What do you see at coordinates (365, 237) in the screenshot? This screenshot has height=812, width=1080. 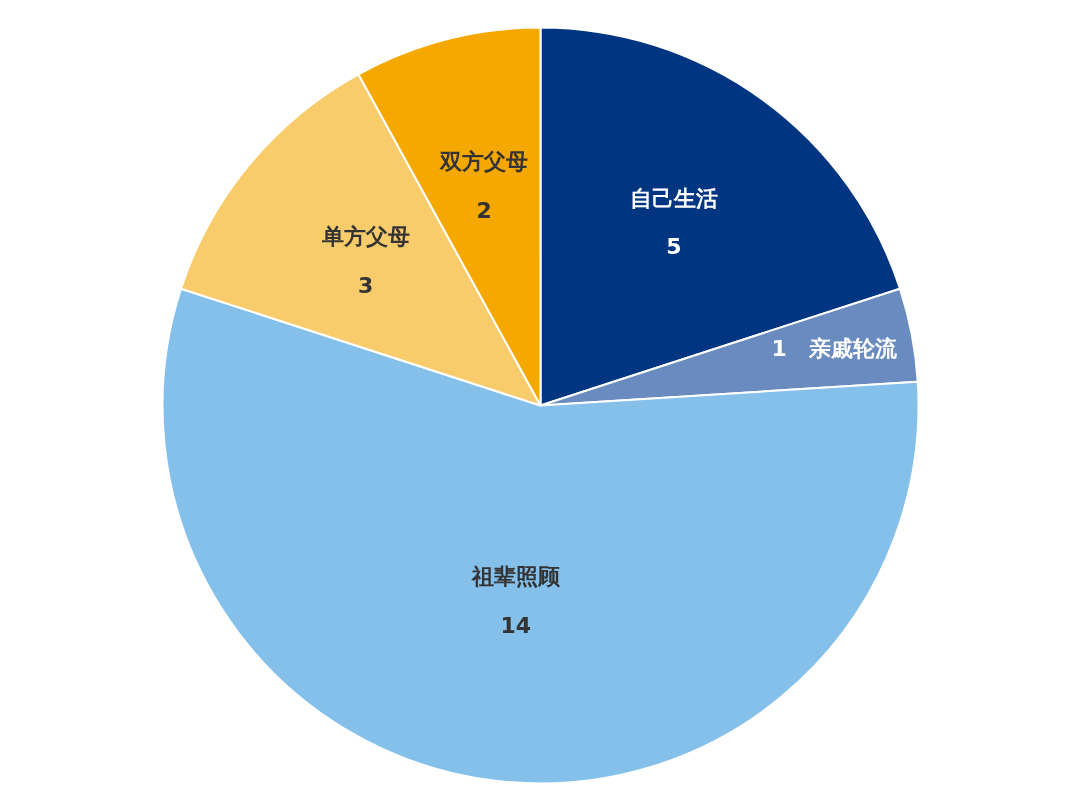 I see `slice-label: 单方父母` at bounding box center [365, 237].